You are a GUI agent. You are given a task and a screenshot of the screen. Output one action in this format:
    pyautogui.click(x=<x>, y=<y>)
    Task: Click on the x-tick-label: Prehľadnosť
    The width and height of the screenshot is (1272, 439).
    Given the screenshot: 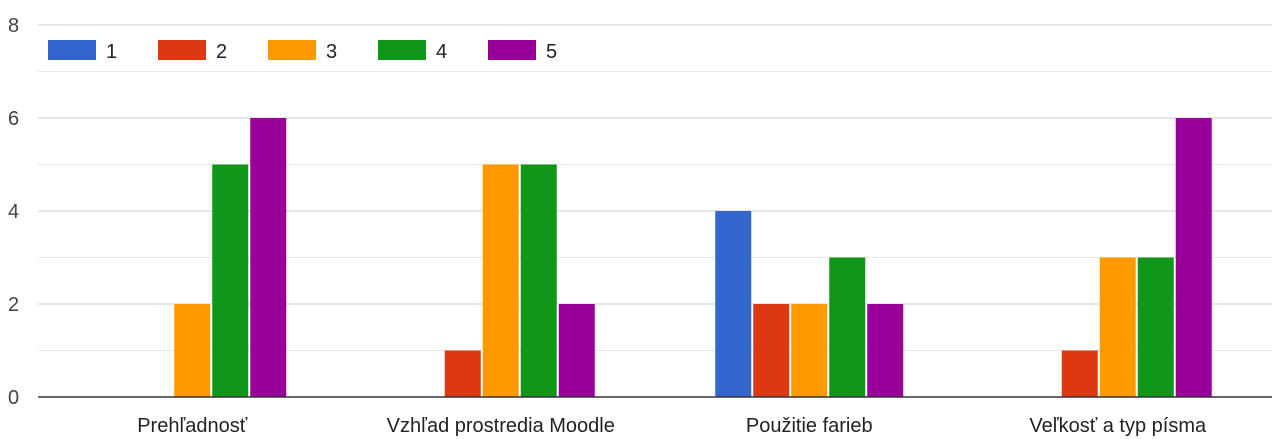 What is the action you would take?
    pyautogui.click(x=192, y=426)
    